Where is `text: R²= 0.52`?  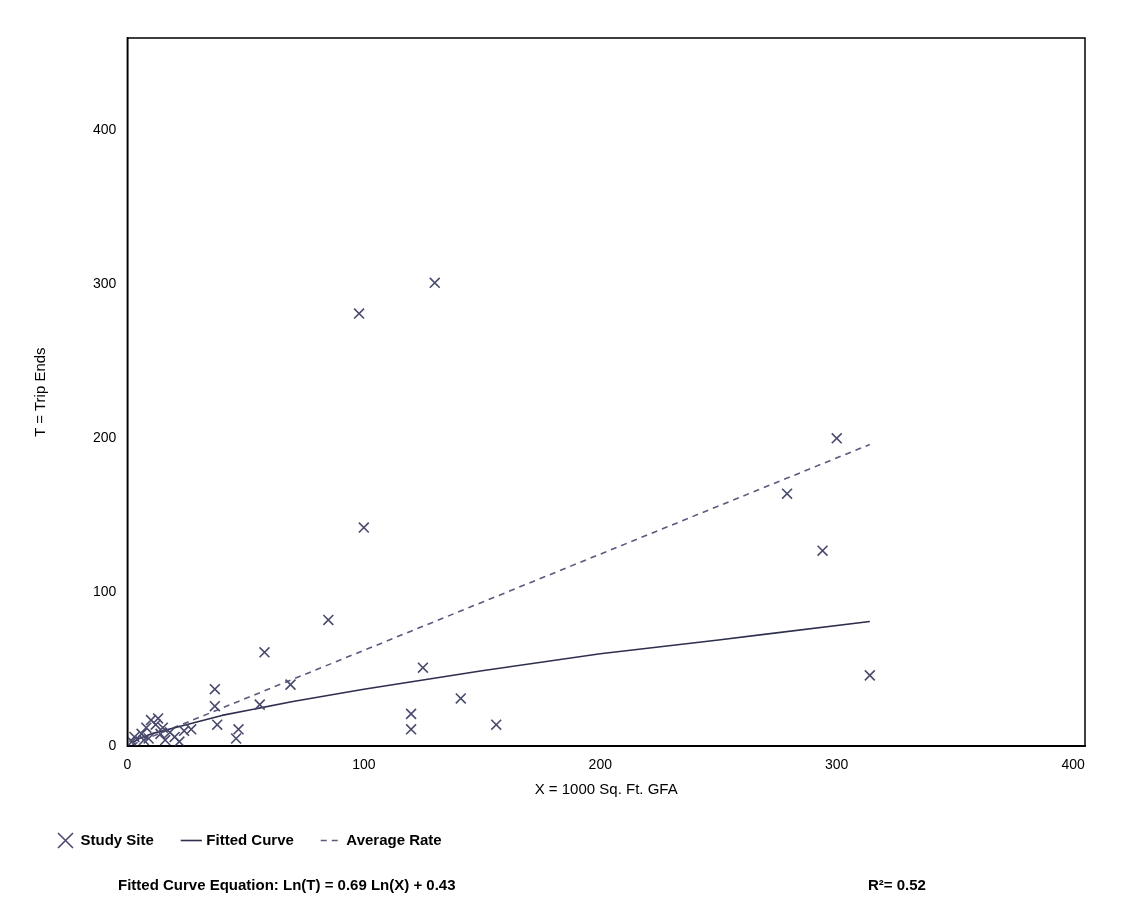 text: R²= 0.52 is located at coordinates (897, 885).